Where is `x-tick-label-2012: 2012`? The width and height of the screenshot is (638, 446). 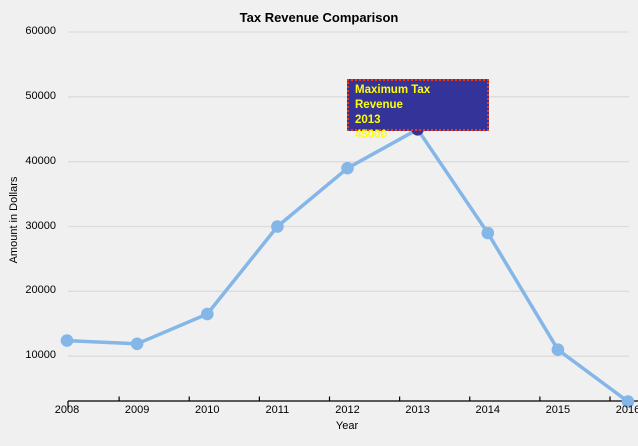
x-tick-label-2012: 2012 is located at coordinates (347, 410).